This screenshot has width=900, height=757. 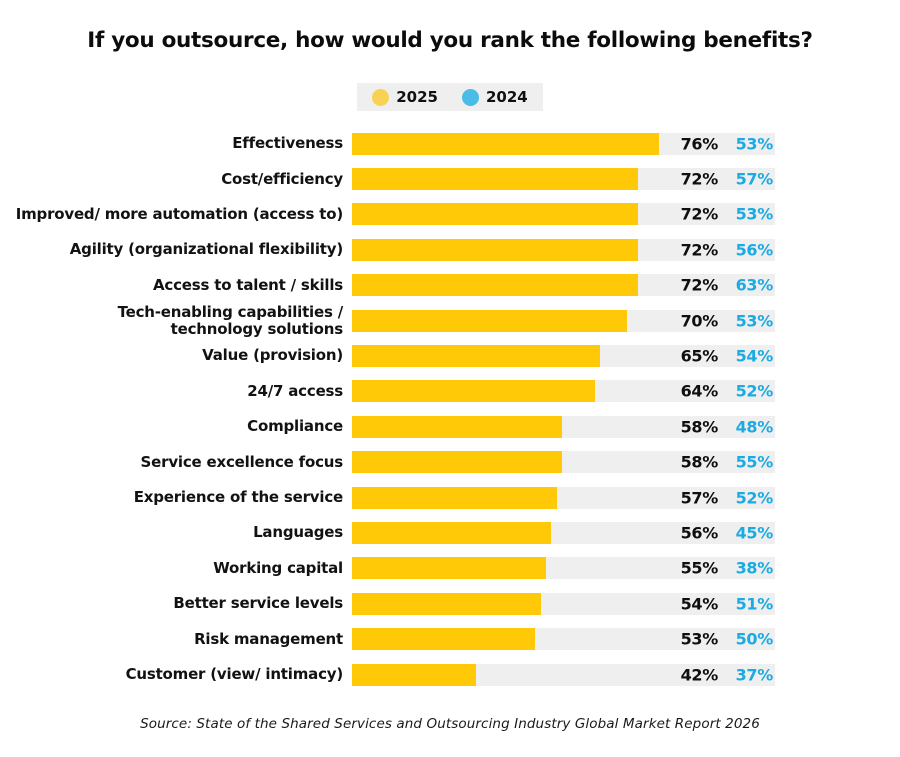 I want to click on bar-track: 72% 53%, so click(x=563, y=214).